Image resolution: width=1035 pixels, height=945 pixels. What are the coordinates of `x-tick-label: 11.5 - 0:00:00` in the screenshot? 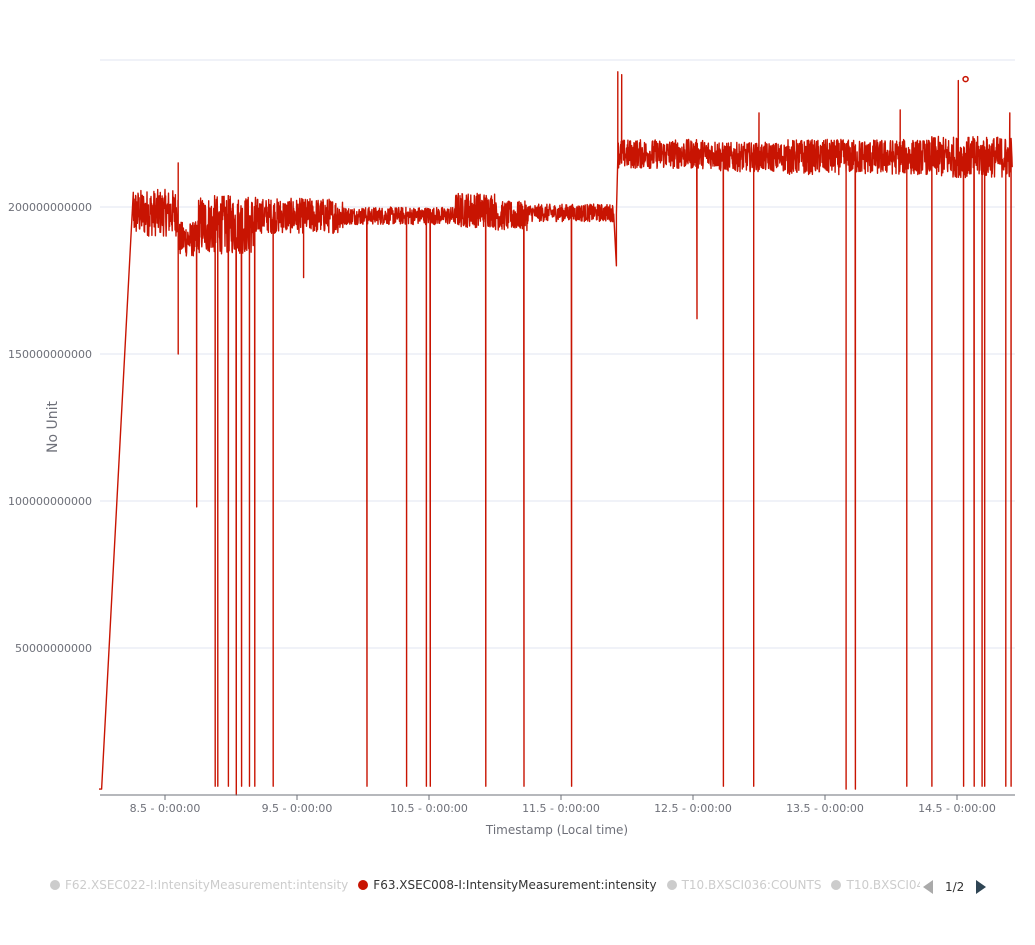 It's located at (561, 808).